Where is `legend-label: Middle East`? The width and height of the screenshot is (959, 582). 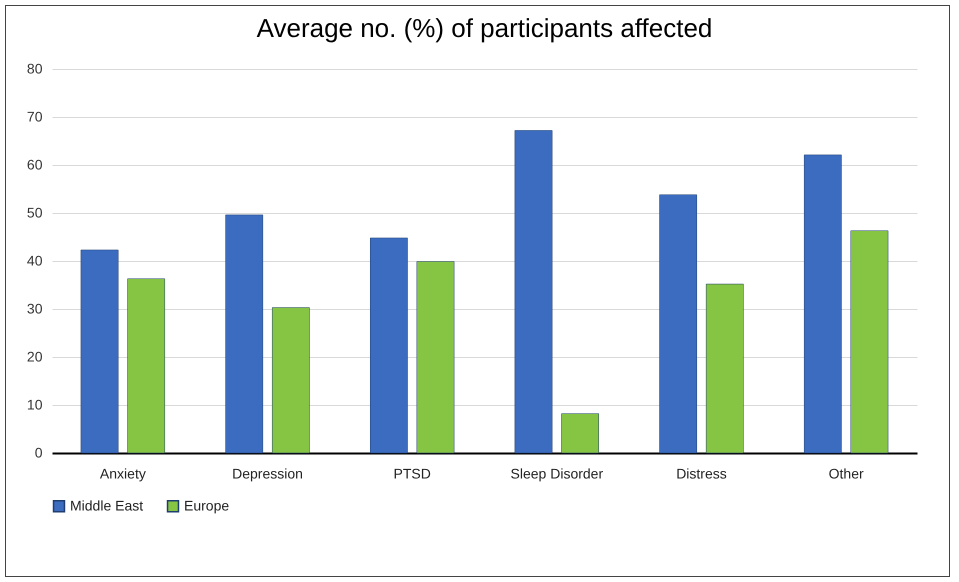
legend-label: Middle East is located at coordinates (107, 505).